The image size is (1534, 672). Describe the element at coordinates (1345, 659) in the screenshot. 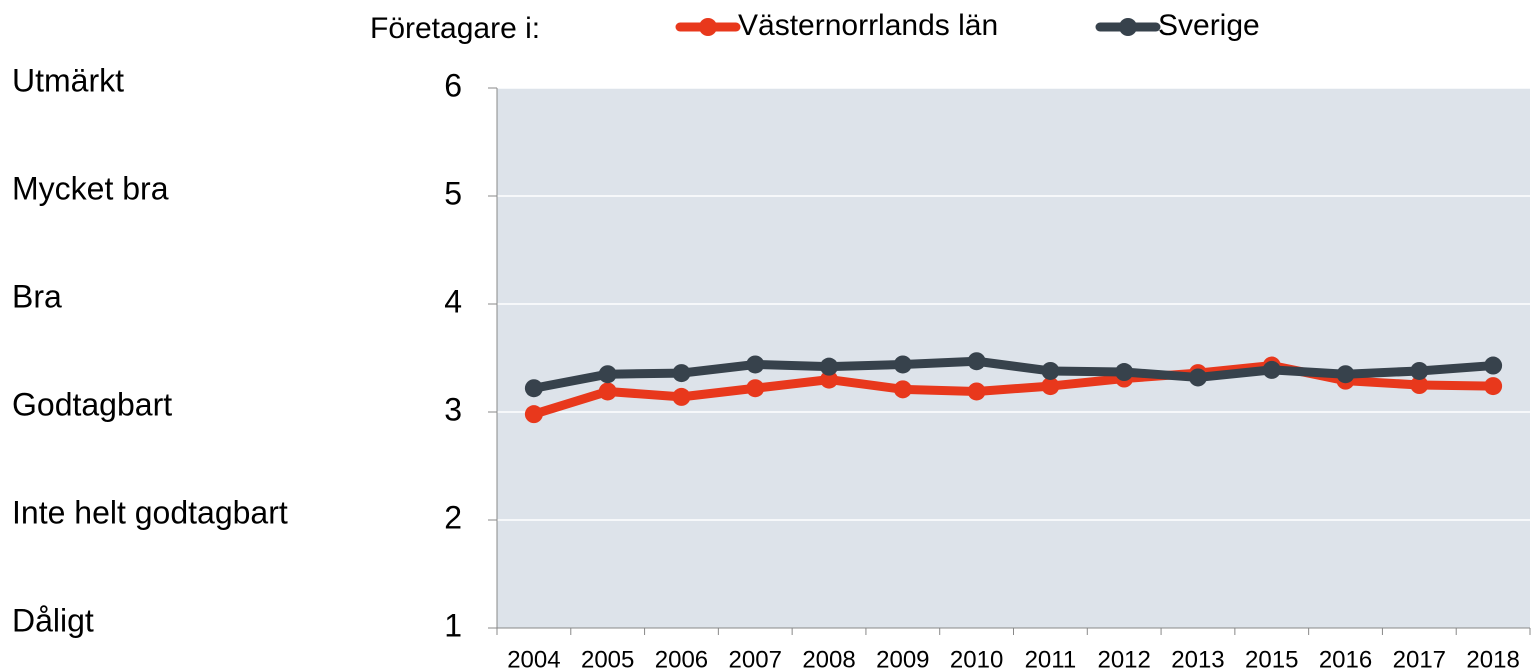

I see `x-tick-label: 2016` at that location.